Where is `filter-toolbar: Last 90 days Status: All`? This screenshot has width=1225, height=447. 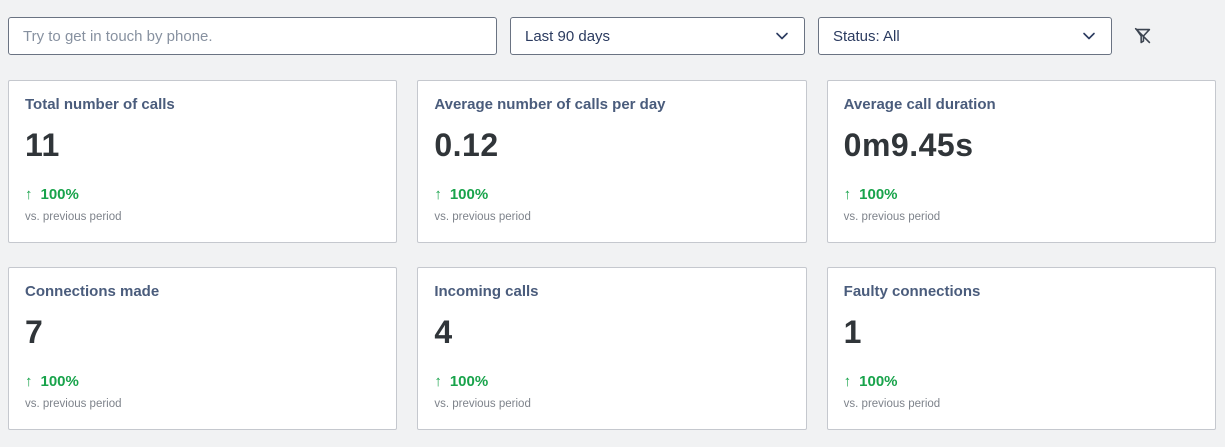 filter-toolbar: Last 90 days Status: All is located at coordinates (612, 27).